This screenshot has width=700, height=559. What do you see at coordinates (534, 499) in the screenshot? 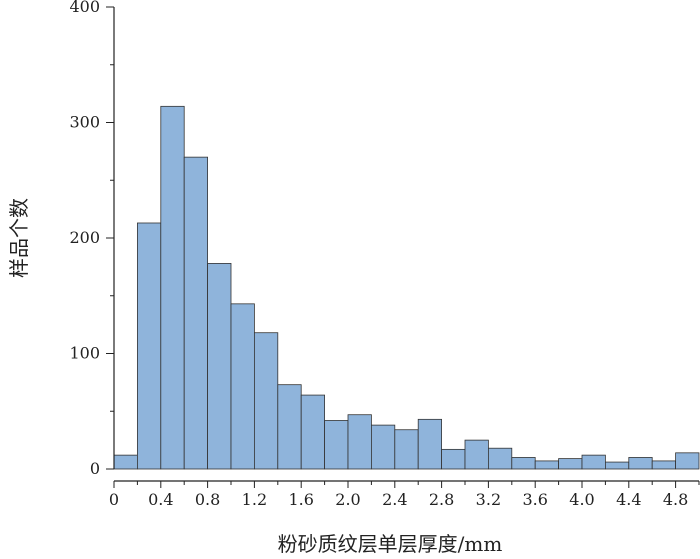
I see `x-tick-label: 3.6` at bounding box center [534, 499].